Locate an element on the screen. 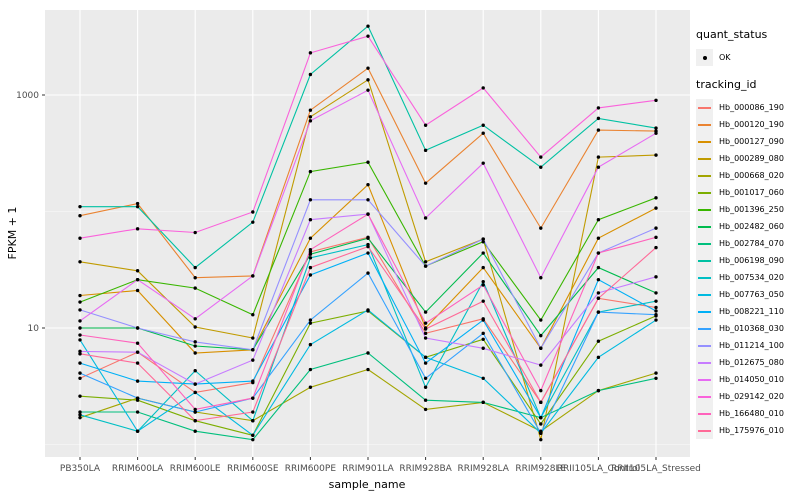  legend-item-label: Hb_002482_060 is located at coordinates (751, 226).